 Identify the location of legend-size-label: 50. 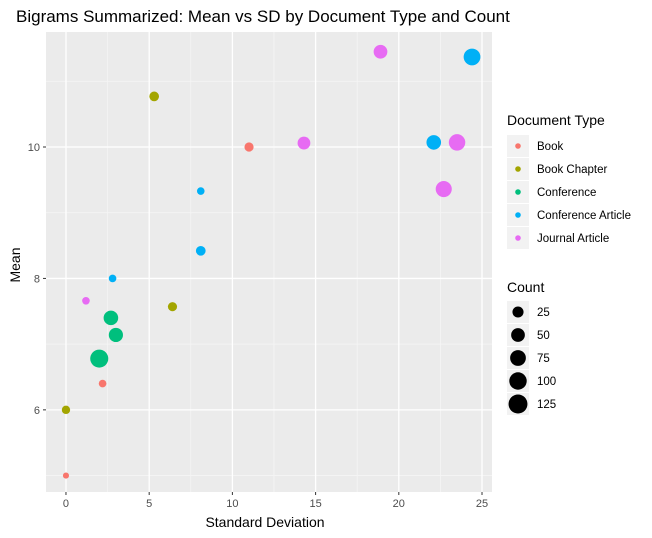
(543, 336).